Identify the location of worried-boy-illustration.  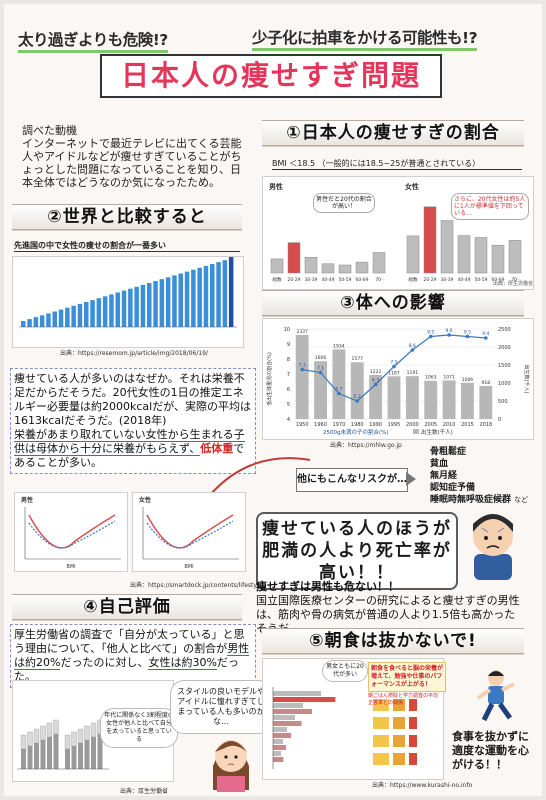
(493, 547).